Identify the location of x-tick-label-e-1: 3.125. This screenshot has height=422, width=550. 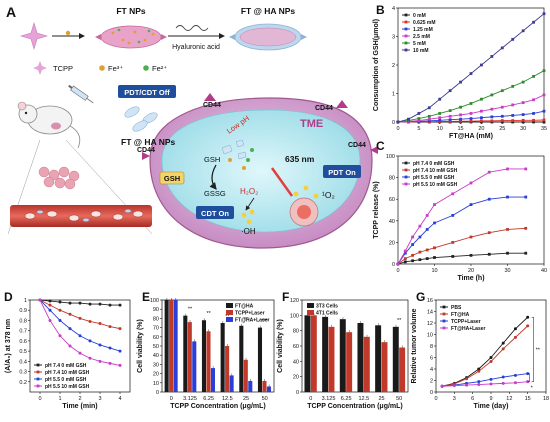
(190, 399).